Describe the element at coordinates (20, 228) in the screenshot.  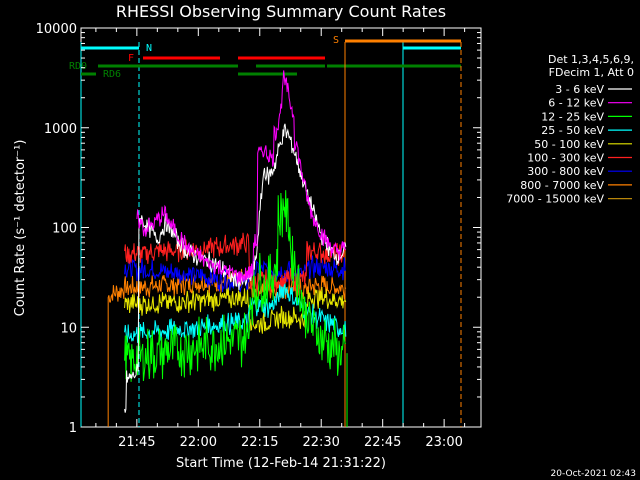
I see `y-axis-label: Count Rate (s⁻¹ detector⁻¹)` at that location.